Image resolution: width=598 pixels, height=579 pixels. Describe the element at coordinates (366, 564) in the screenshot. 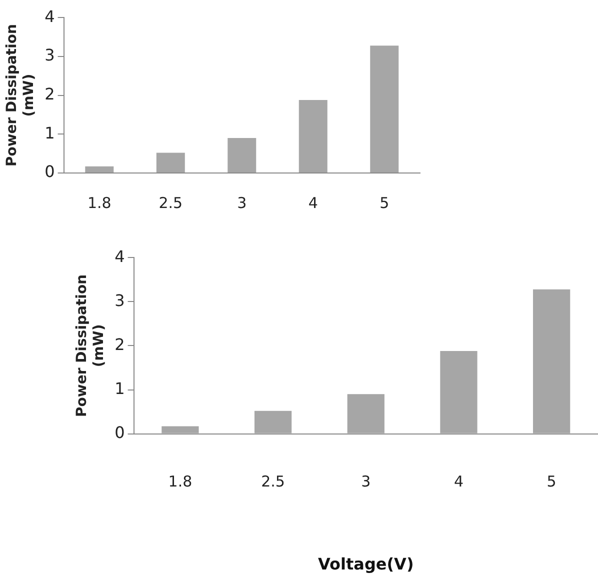

I see `x-axis-title: Voltage(V)` at that location.